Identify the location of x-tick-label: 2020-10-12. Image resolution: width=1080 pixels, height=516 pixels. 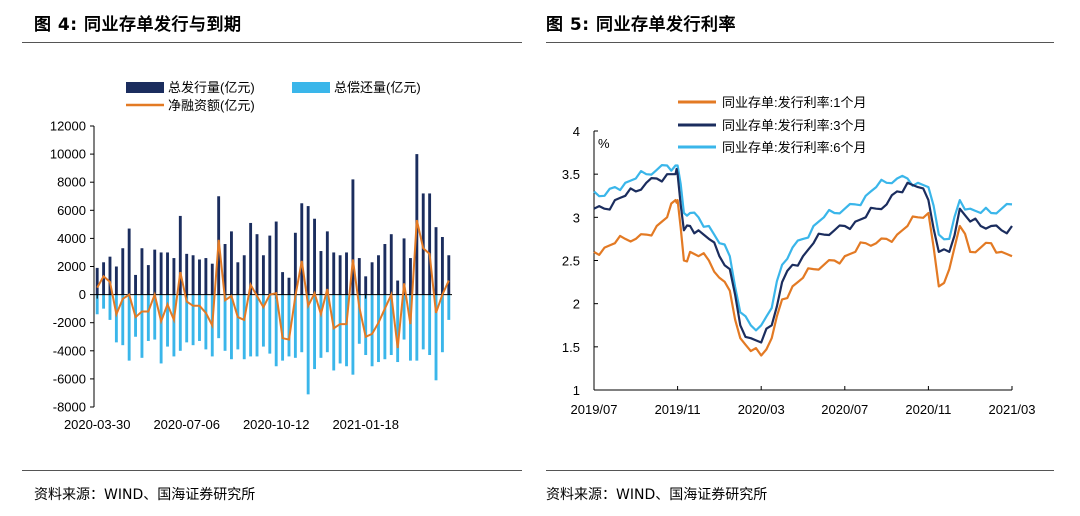
(276, 424).